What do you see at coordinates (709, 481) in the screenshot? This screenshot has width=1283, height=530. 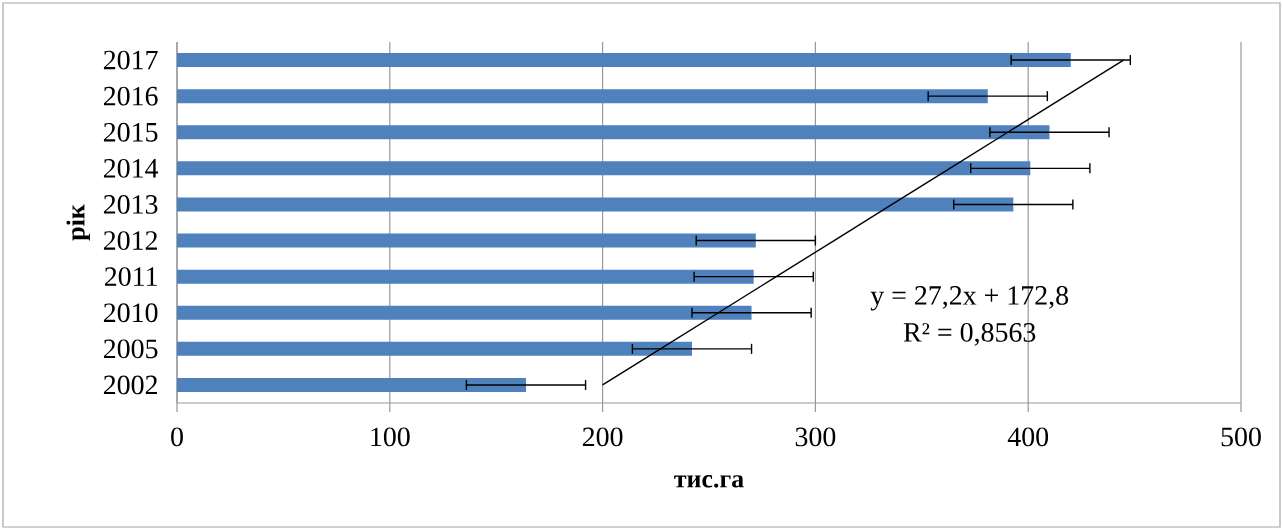 I see `x-axis-title: тис.га` at bounding box center [709, 481].